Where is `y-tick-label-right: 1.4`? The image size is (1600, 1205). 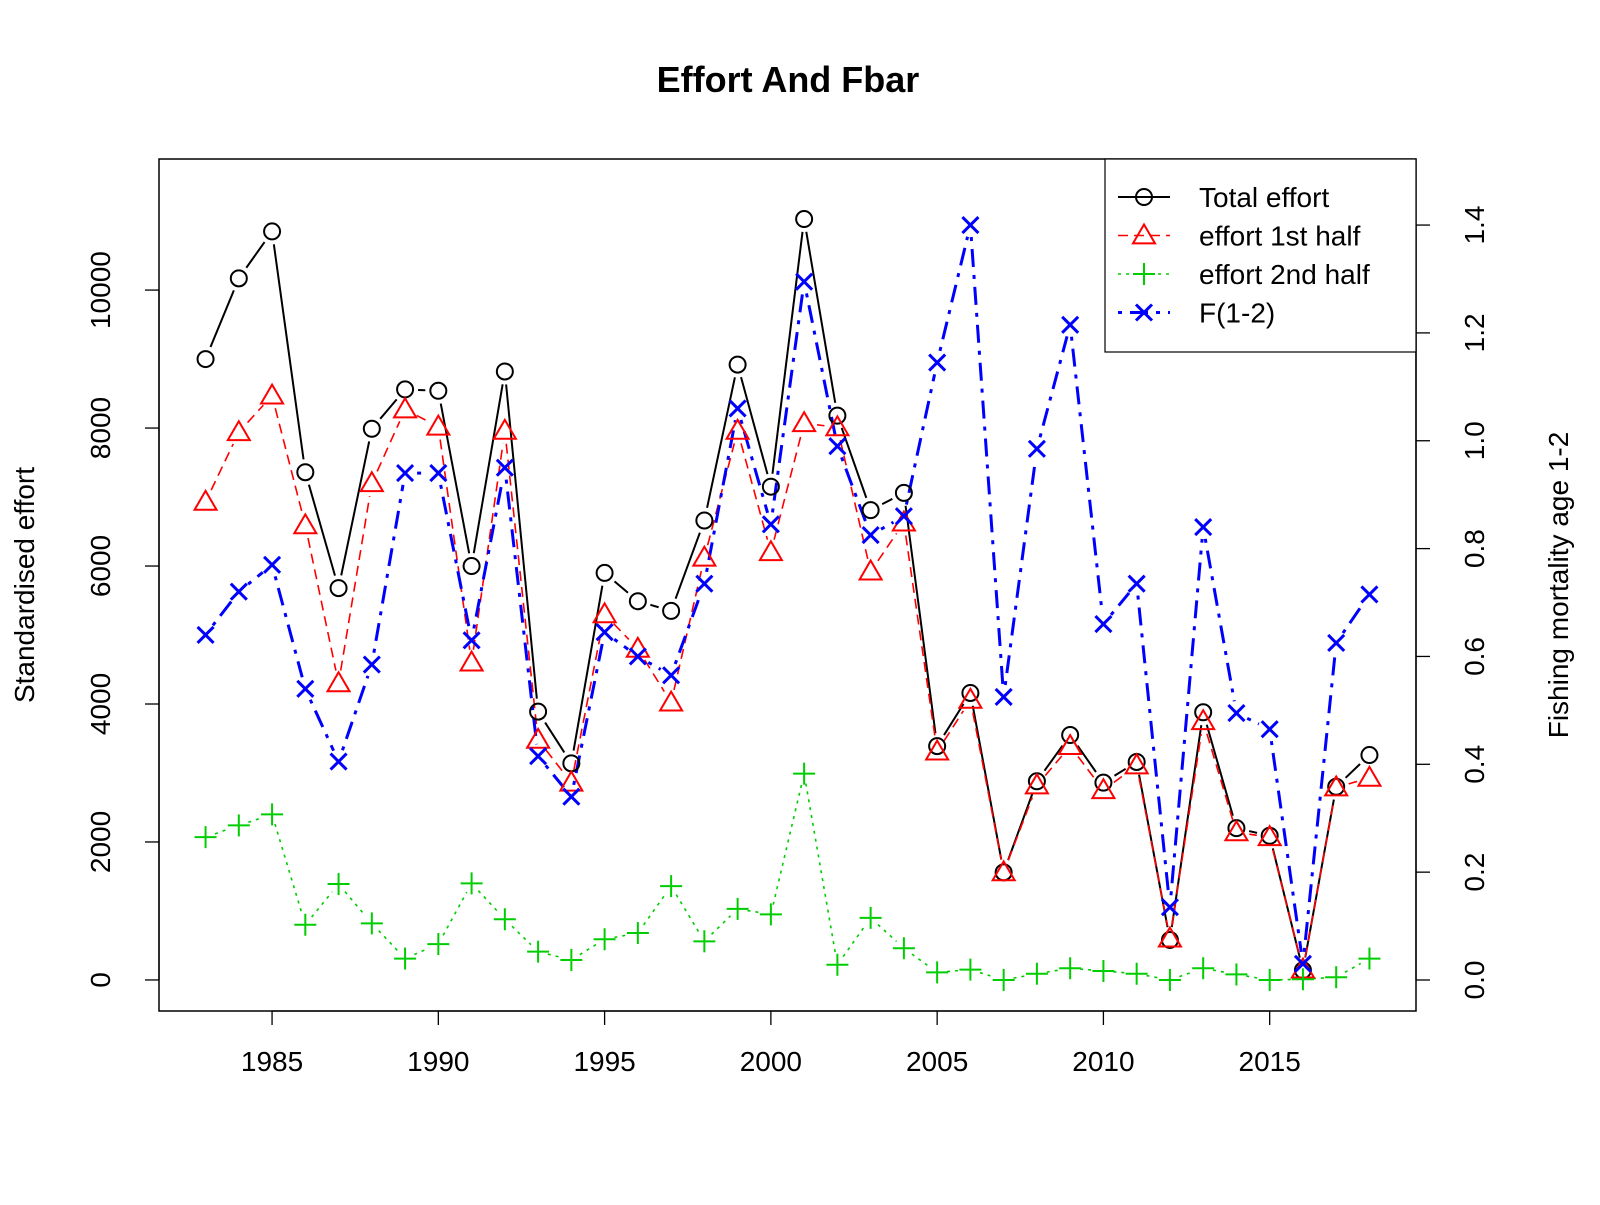
y-tick-label-right: 1.4 is located at coordinates (1474, 225).